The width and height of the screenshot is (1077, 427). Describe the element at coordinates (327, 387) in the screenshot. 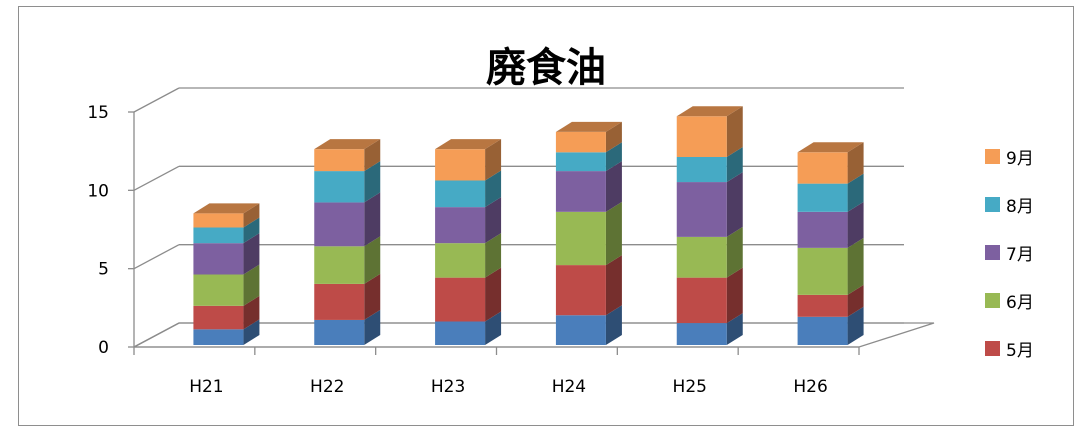

I see `x-tick-label: H22` at that location.